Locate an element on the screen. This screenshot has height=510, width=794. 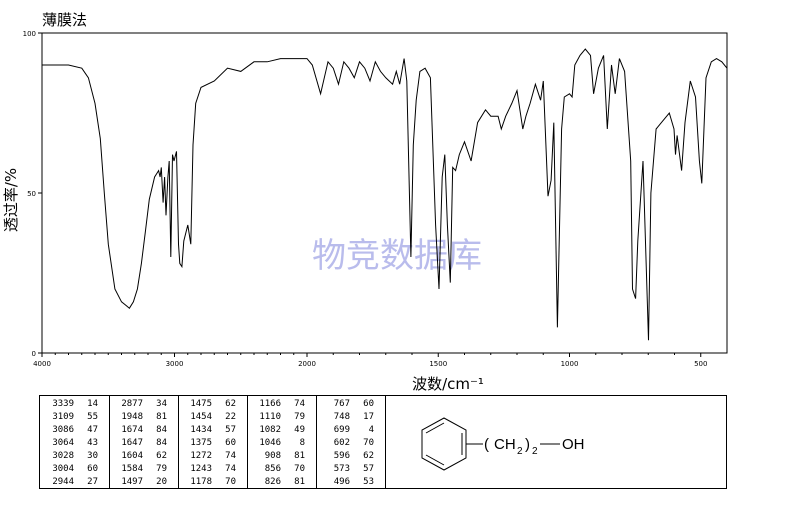
peak-transmittance: 14 is located at coordinates (92, 404).